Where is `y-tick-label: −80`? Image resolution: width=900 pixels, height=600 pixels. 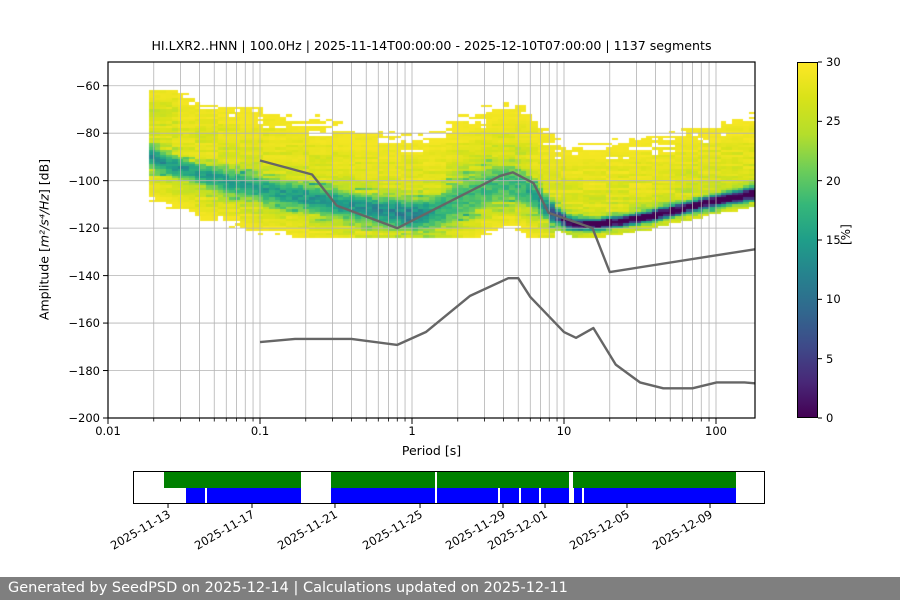 y-tick-label: −80 is located at coordinates (87, 133).